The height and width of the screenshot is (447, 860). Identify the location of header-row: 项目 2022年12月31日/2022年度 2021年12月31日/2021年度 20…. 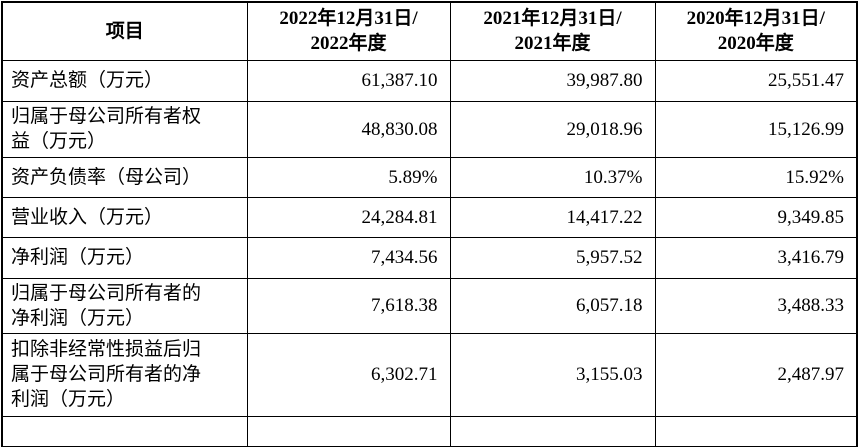
(429, 31).